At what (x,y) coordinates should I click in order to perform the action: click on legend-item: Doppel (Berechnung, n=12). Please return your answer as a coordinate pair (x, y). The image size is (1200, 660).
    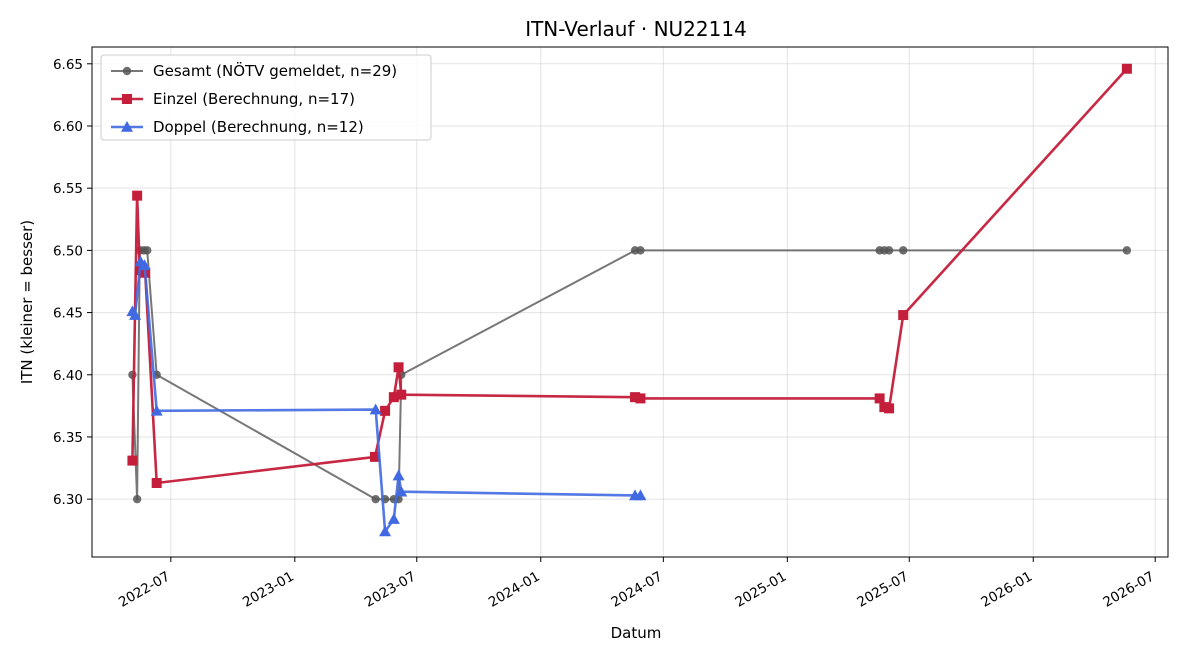
    Looking at the image, I should click on (237, 127).